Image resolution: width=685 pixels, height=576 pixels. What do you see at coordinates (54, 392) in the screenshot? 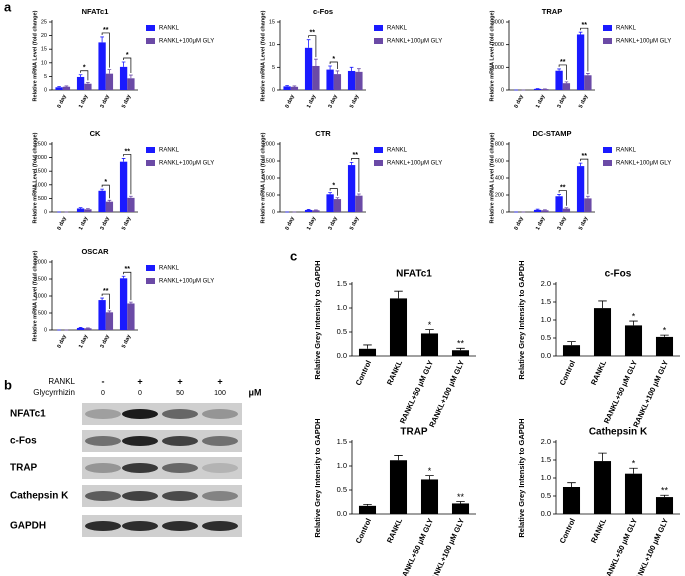
I see `blot-header: Glycyrrhizin` at bounding box center [54, 392].